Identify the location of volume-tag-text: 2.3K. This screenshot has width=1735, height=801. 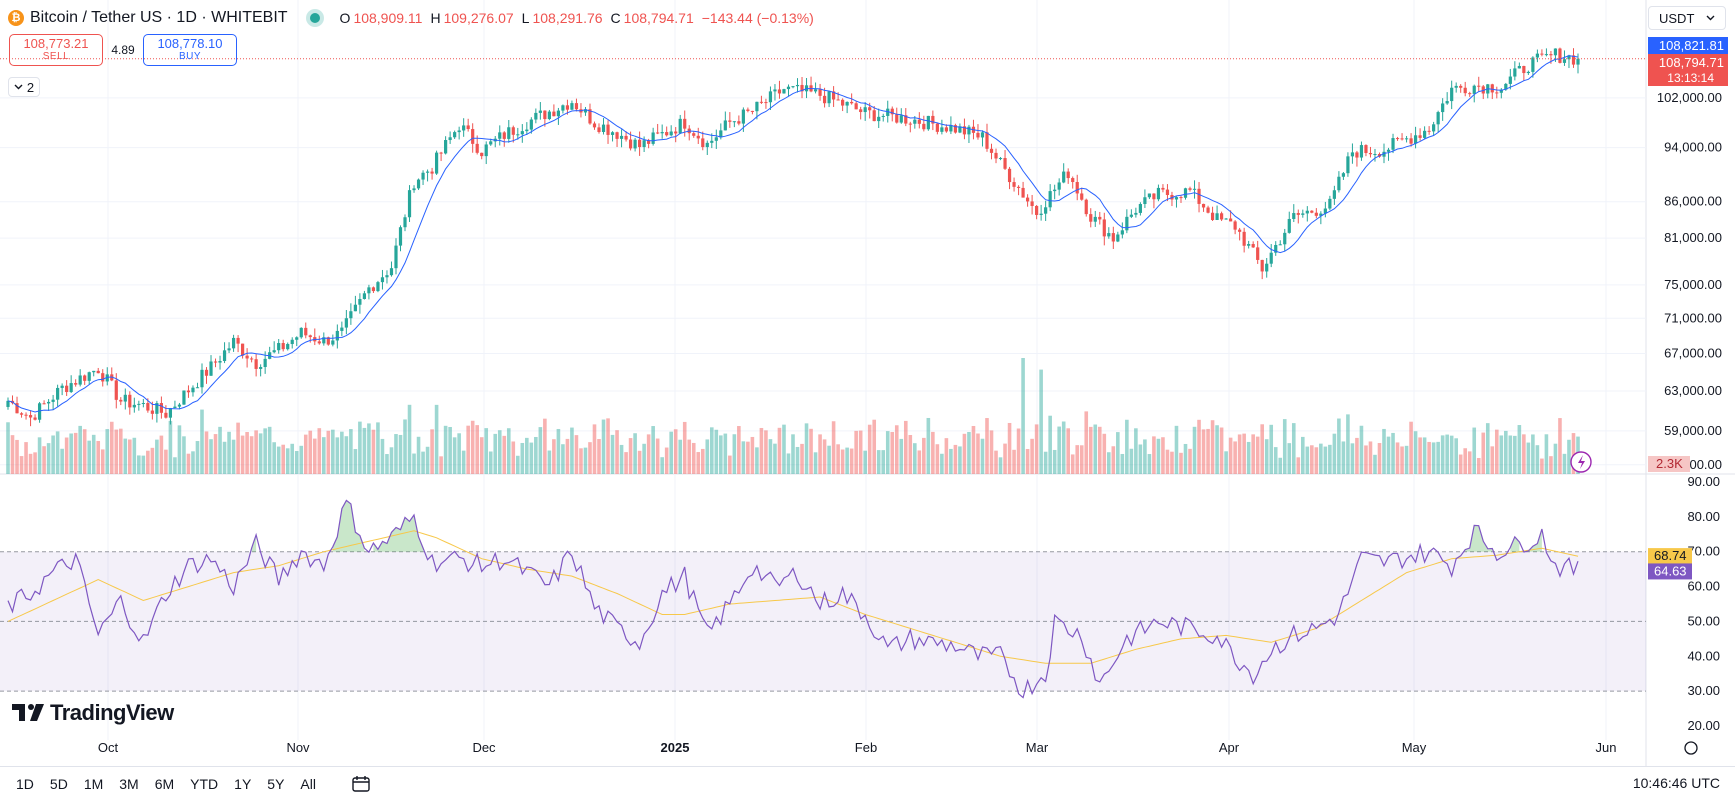
(1669, 463).